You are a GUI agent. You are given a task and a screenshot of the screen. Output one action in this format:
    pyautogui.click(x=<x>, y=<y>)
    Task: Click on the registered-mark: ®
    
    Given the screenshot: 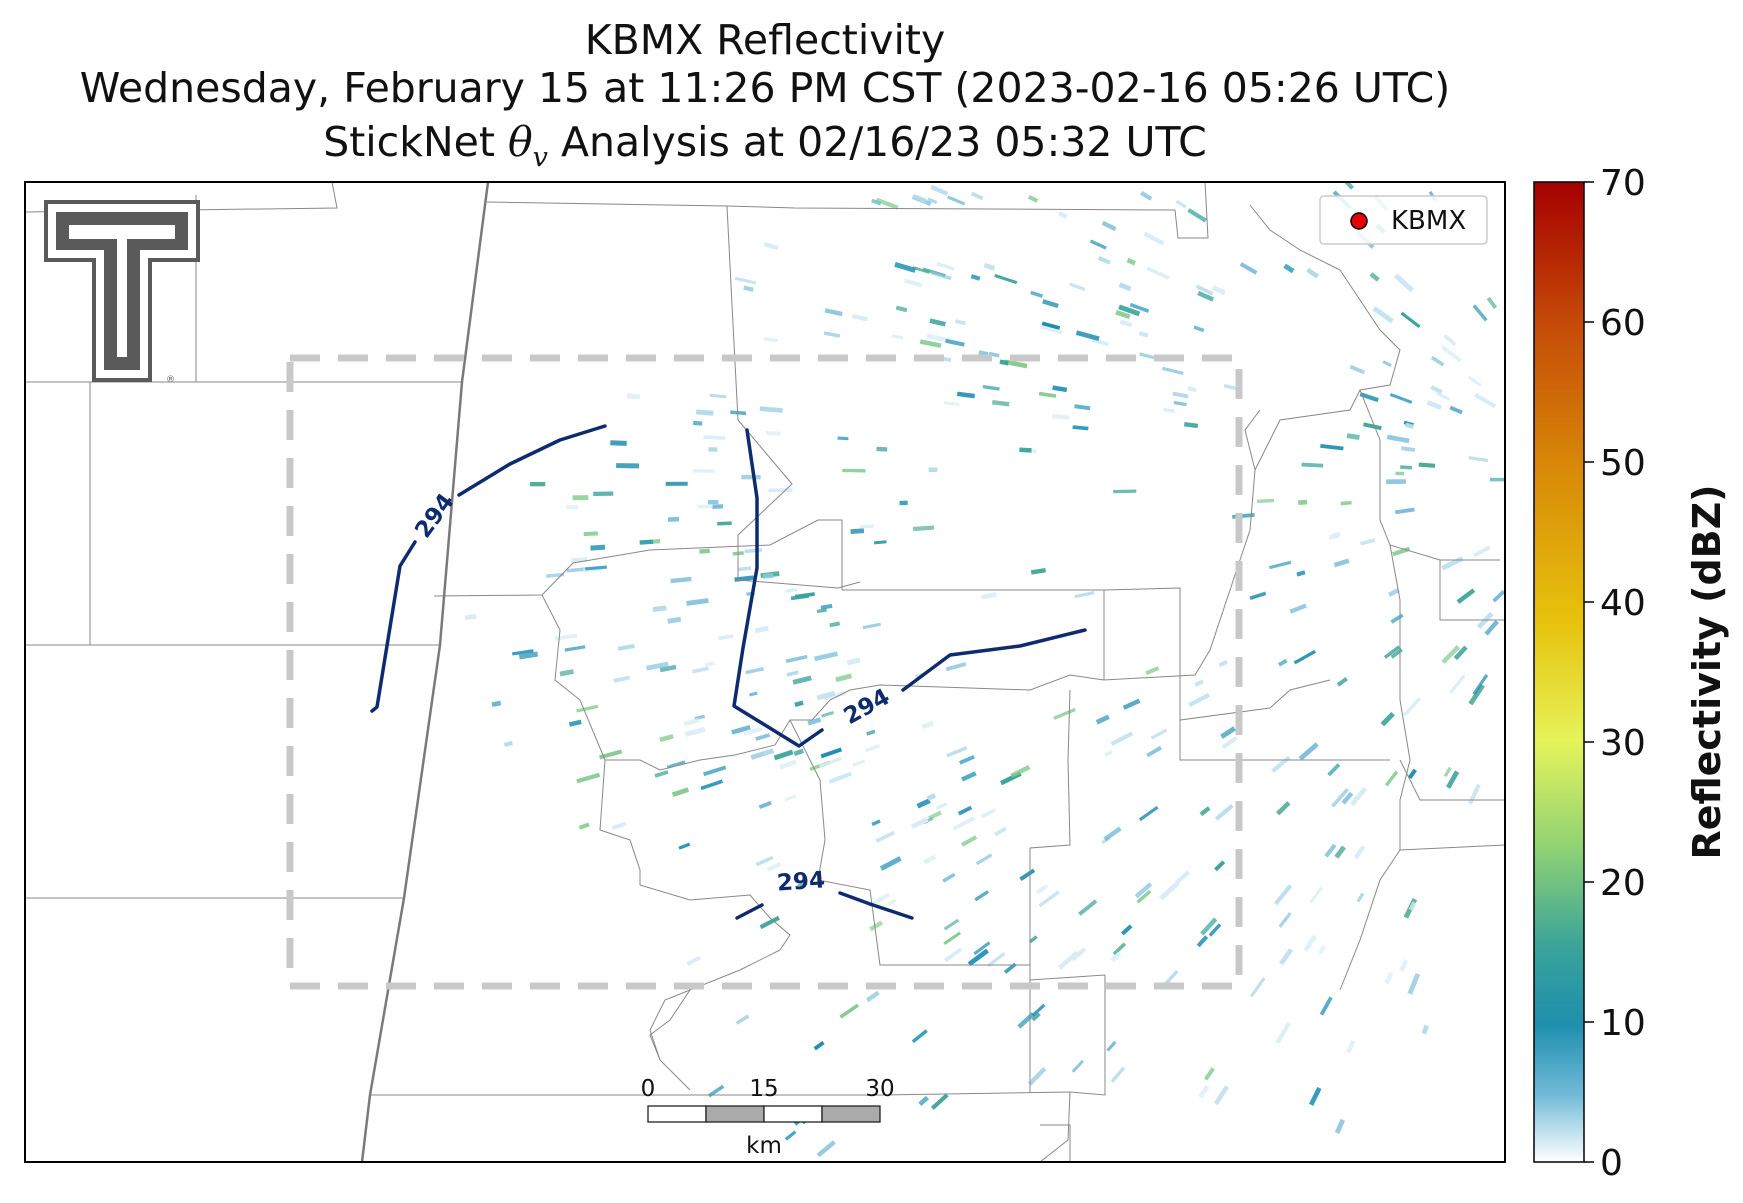 What is the action you would take?
    pyautogui.click(x=170, y=380)
    